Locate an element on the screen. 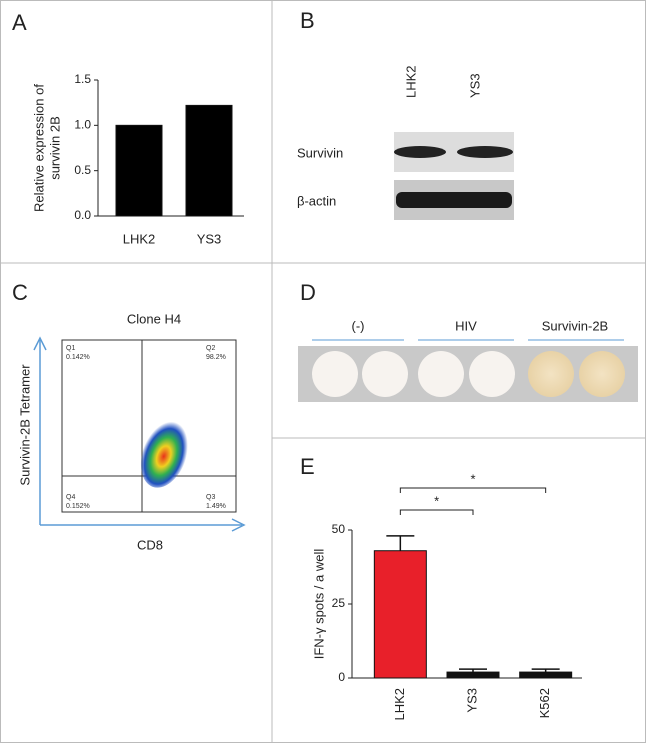  quadrant-name: Q1 is located at coordinates (70, 348).